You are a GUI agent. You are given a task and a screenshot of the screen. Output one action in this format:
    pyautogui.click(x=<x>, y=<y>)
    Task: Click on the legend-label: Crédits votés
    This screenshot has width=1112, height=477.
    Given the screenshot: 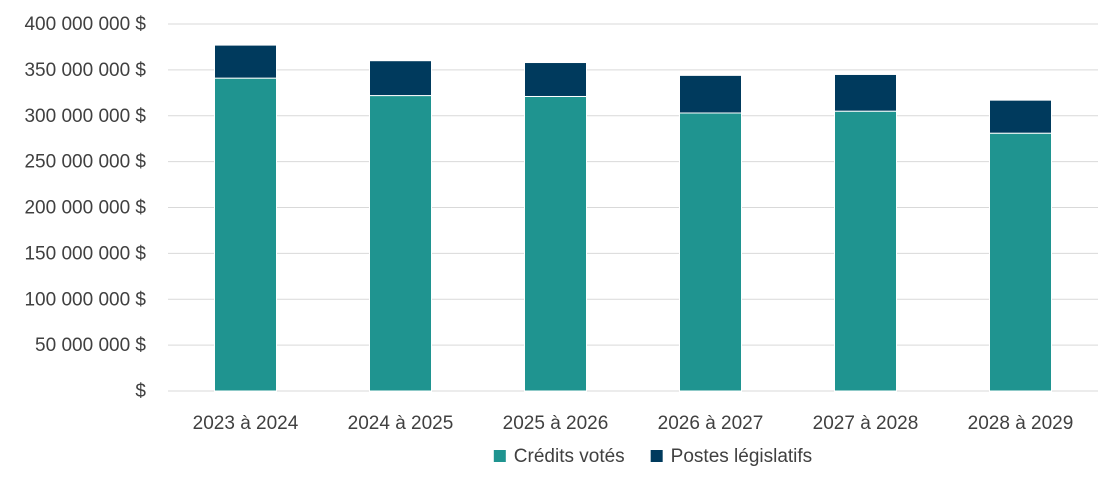 What is the action you would take?
    pyautogui.click(x=569, y=456)
    